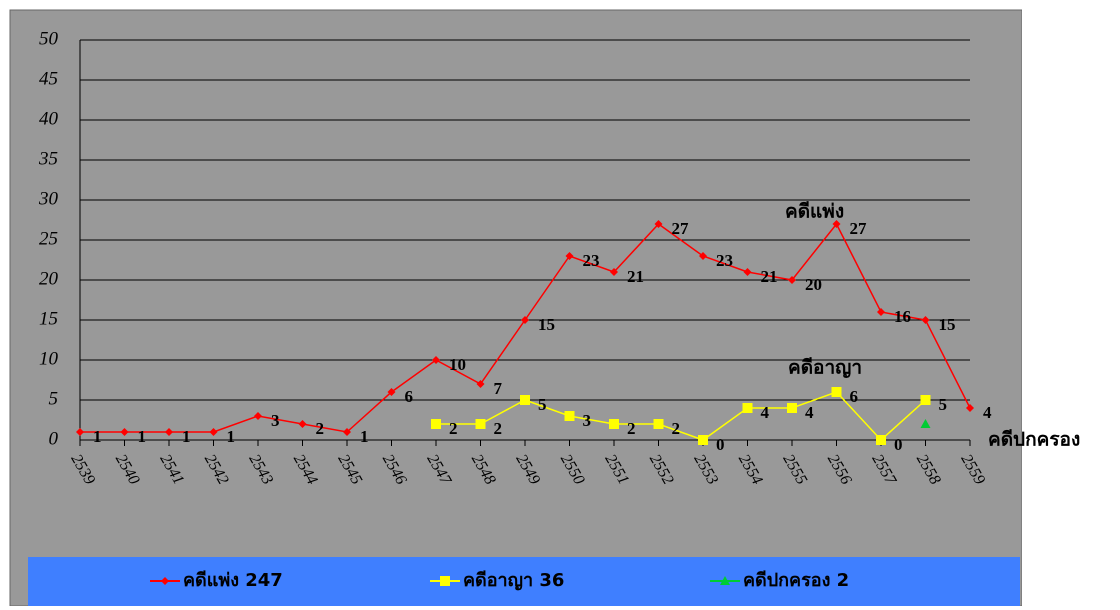 The width and height of the screenshot is (1120, 610). Describe the element at coordinates (54, 398) in the screenshot. I see `y-tick-label: 5` at that location.